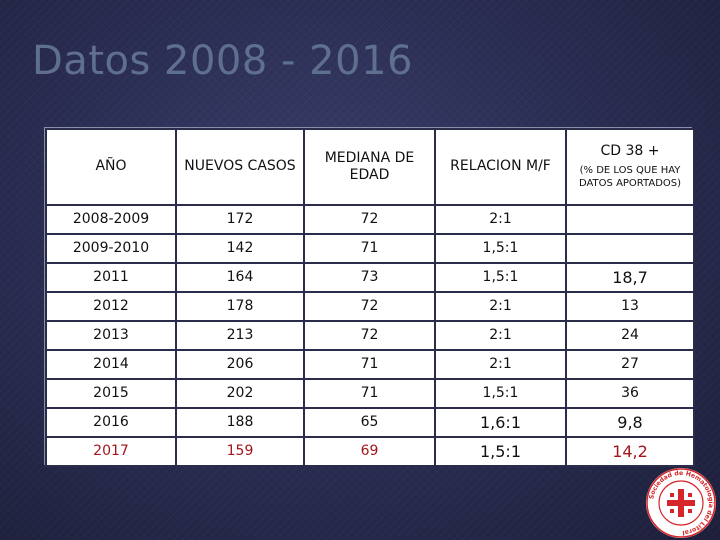 The width and height of the screenshot is (720, 540). What do you see at coordinates (630, 422) in the screenshot?
I see `cell-cd38: 9,8` at bounding box center [630, 422].